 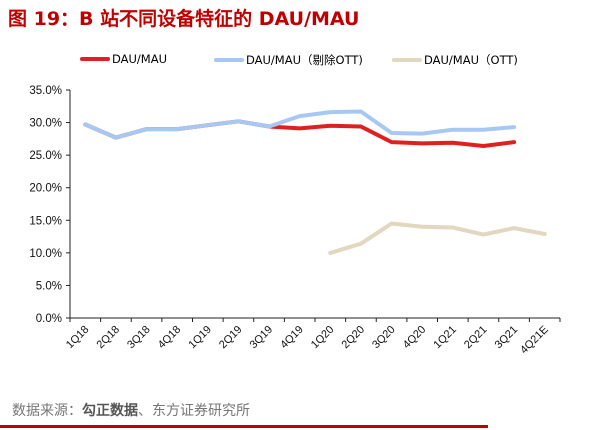 I want to click on legend-item-dau-mau-ott: DAU/MAU（OTT), so click(x=455, y=60).